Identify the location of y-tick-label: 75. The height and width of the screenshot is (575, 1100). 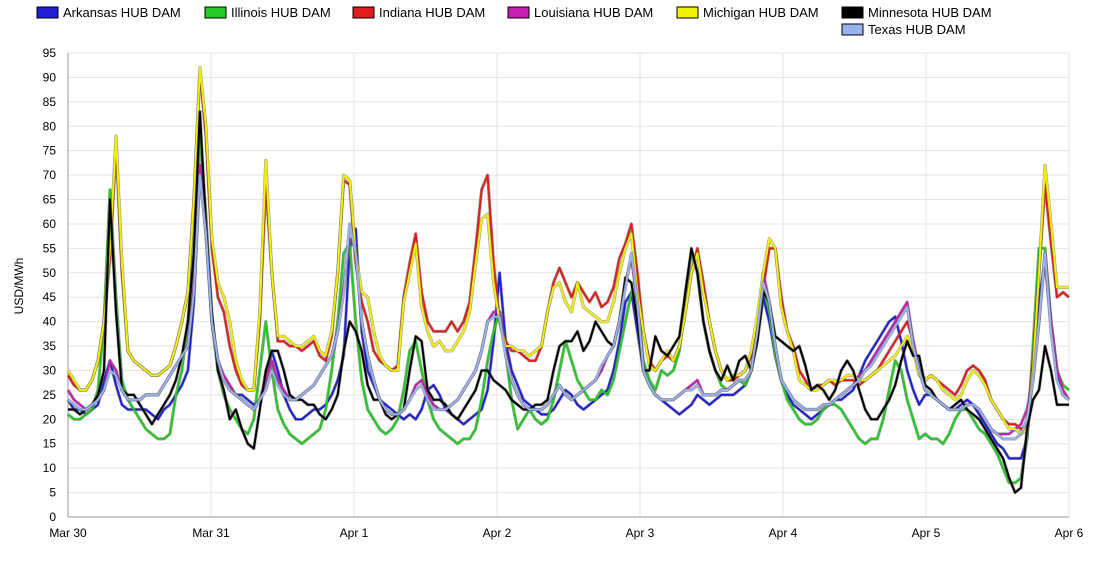
(50, 151).